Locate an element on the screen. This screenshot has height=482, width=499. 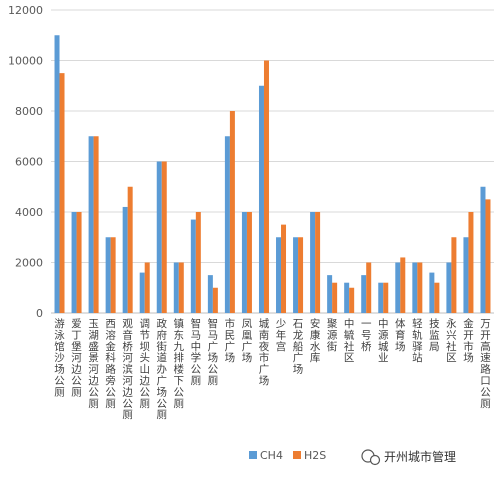
x-category-label: 市民广场 is located at coordinates (230, 340).